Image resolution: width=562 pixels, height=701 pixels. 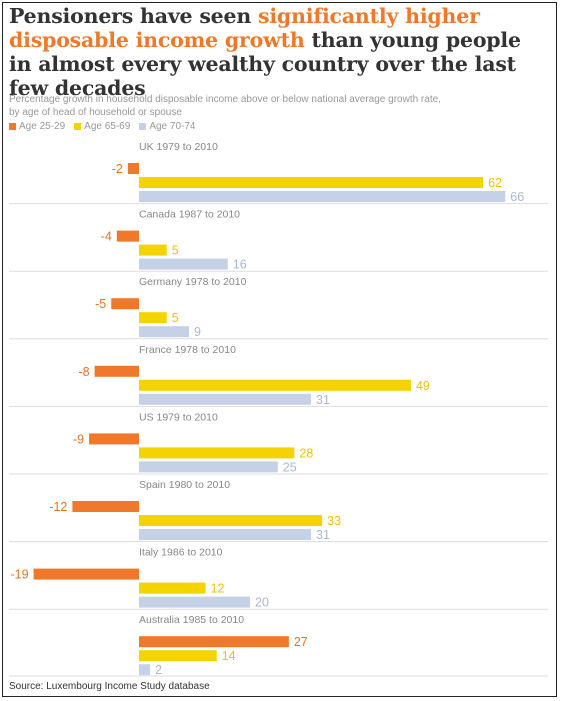 What do you see at coordinates (42, 126) in the screenshot?
I see `legend-label-age-25-29: Age 25-29` at bounding box center [42, 126].